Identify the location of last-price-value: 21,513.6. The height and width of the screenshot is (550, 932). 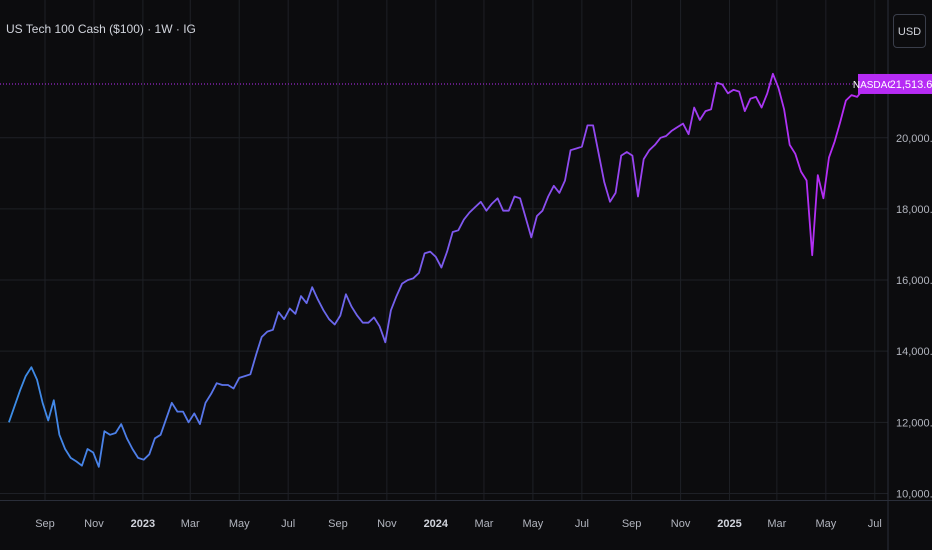
(911, 85).